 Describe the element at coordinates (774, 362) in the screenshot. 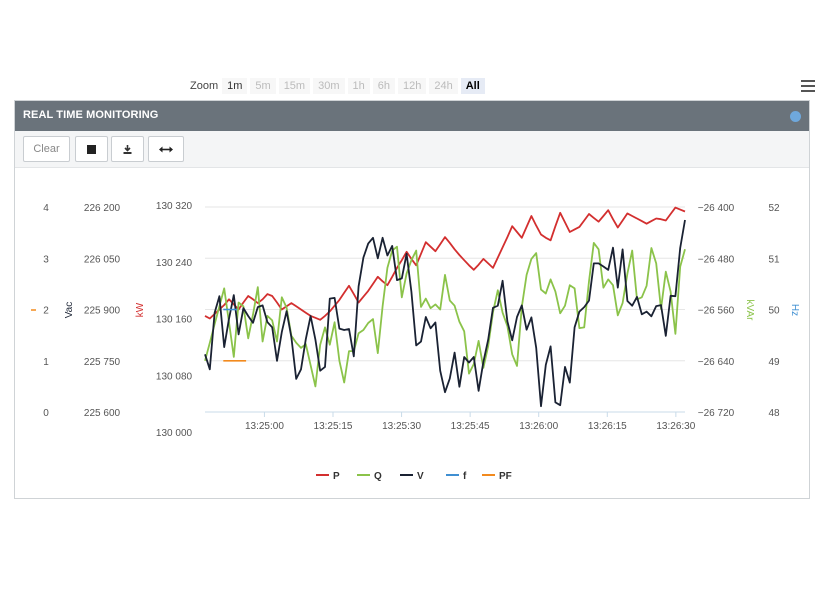

I see `hz-tick-label: 49` at that location.